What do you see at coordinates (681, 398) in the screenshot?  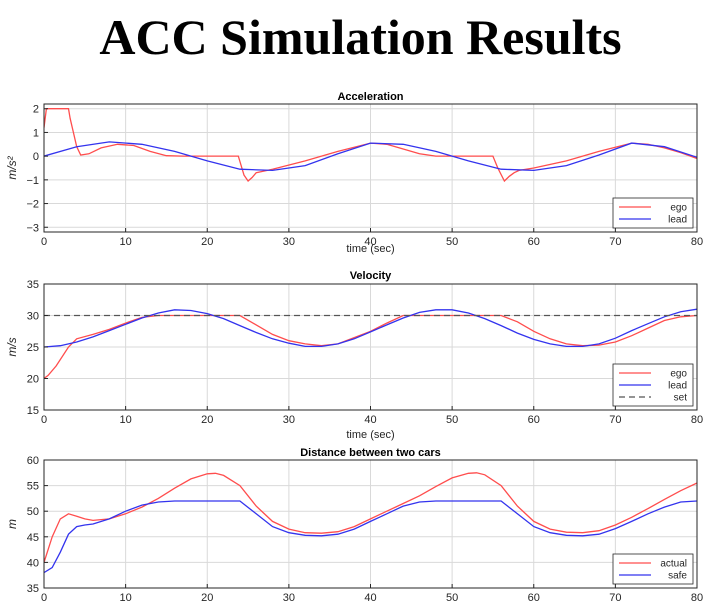 I see `legend-label-set: set` at bounding box center [681, 398].